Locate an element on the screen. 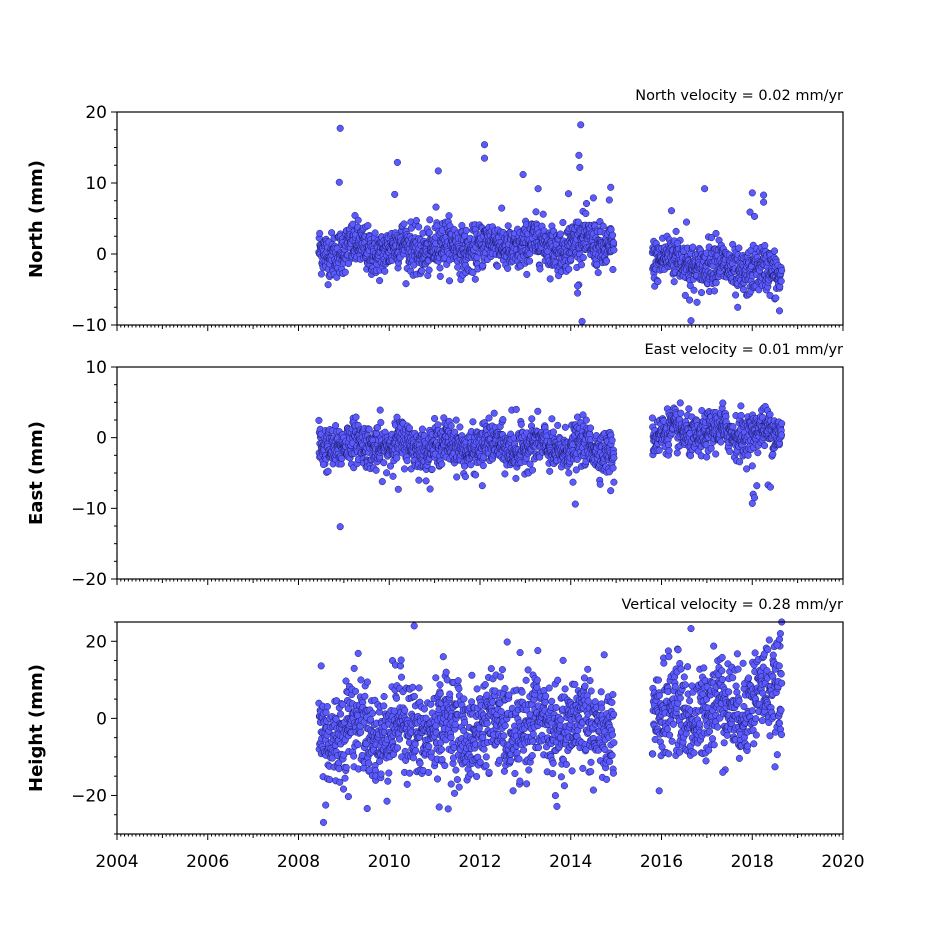 The image size is (937, 937). north-points is located at coordinates (550, 223).